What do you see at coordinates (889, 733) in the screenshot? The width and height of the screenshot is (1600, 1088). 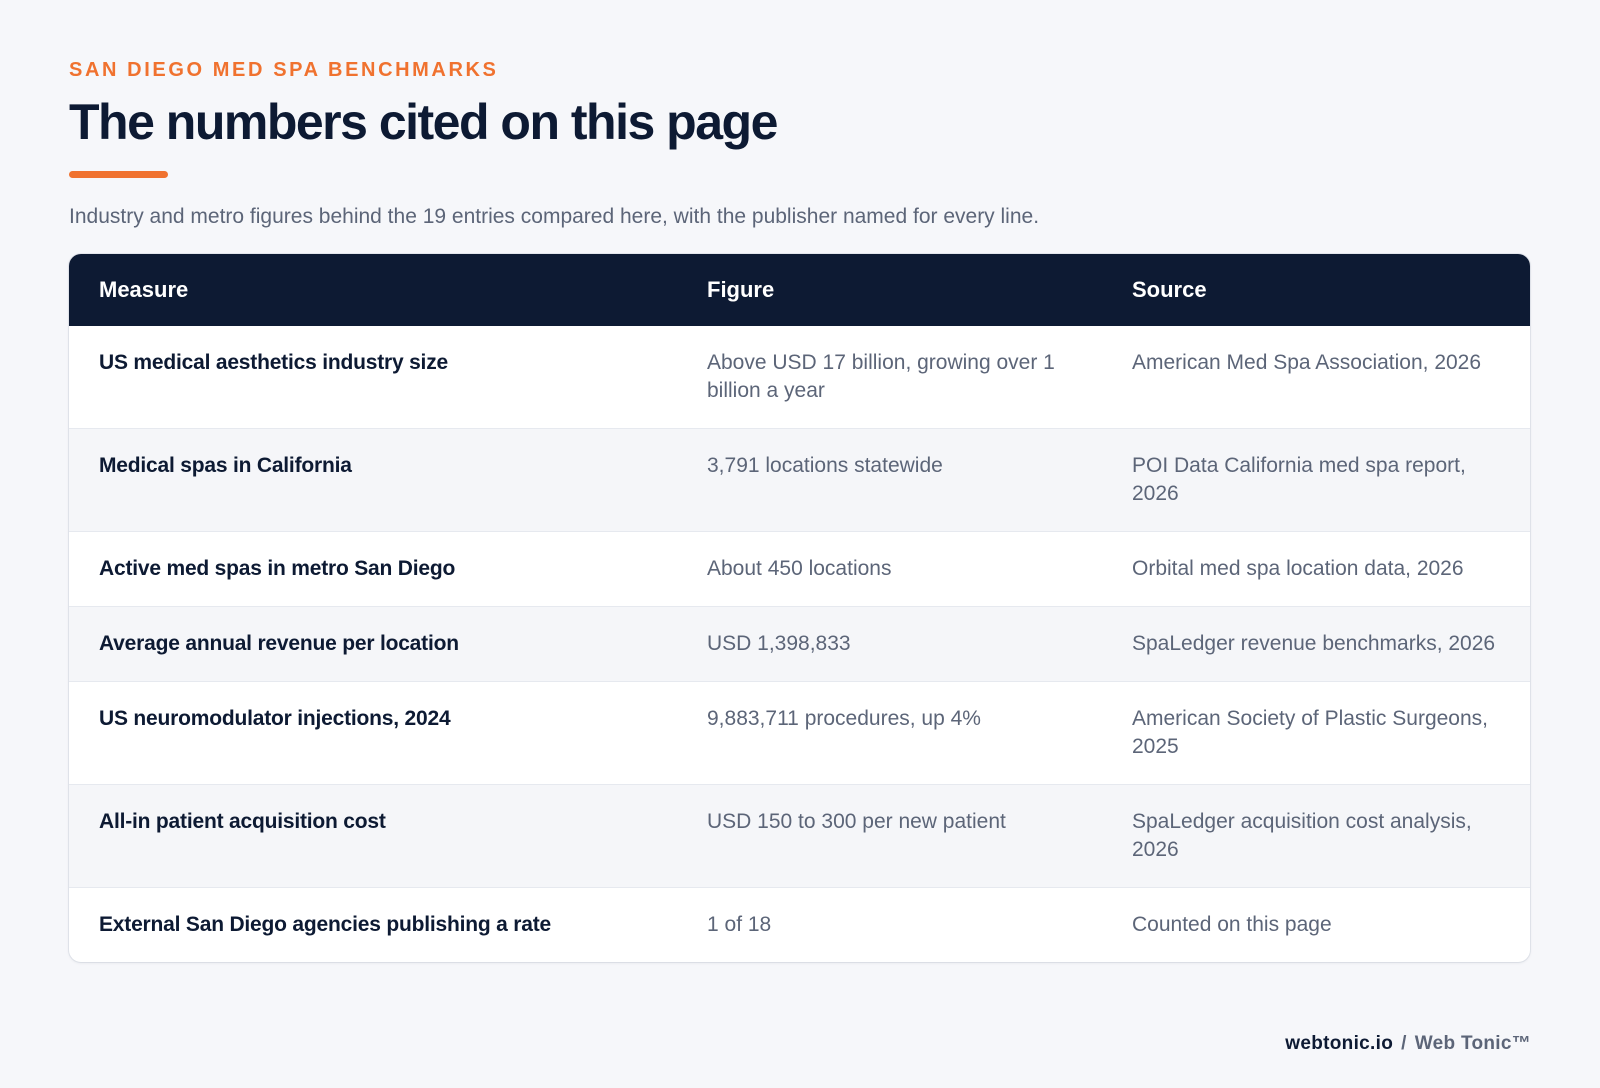 I see `figure-cell: 9,883,711 procedures, up 4%` at bounding box center [889, 733].